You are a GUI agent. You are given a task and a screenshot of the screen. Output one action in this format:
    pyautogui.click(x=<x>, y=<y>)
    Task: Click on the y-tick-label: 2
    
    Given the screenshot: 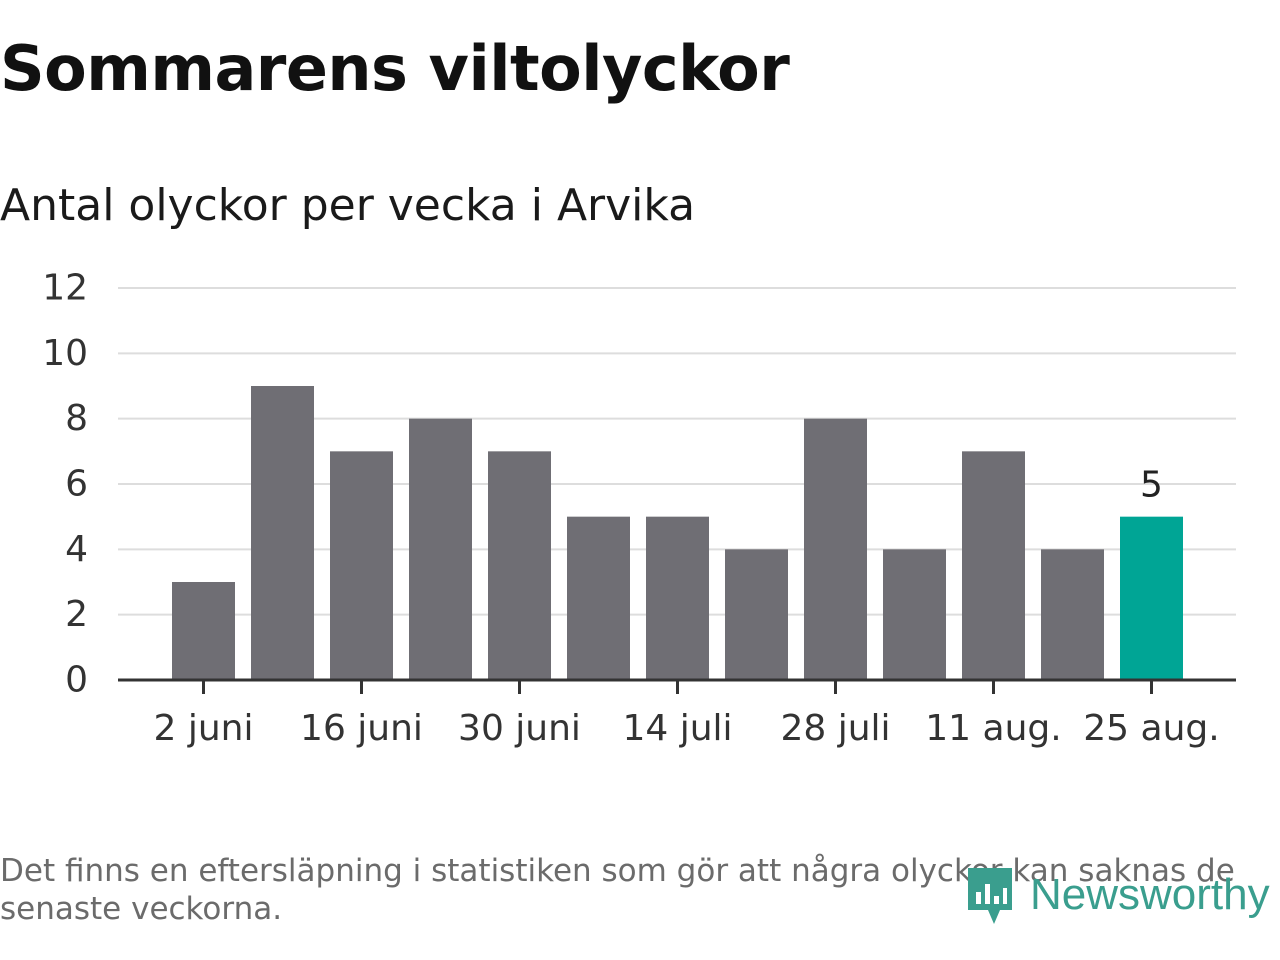 What is the action you would take?
    pyautogui.click(x=76, y=614)
    